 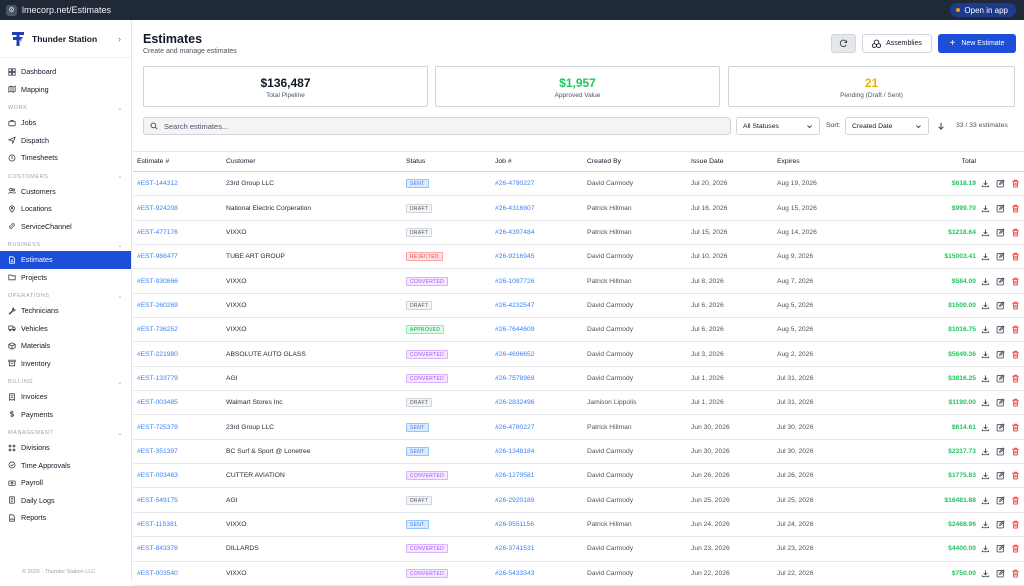 I want to click on estimate-link: #EST-988477, so click(x=157, y=257).